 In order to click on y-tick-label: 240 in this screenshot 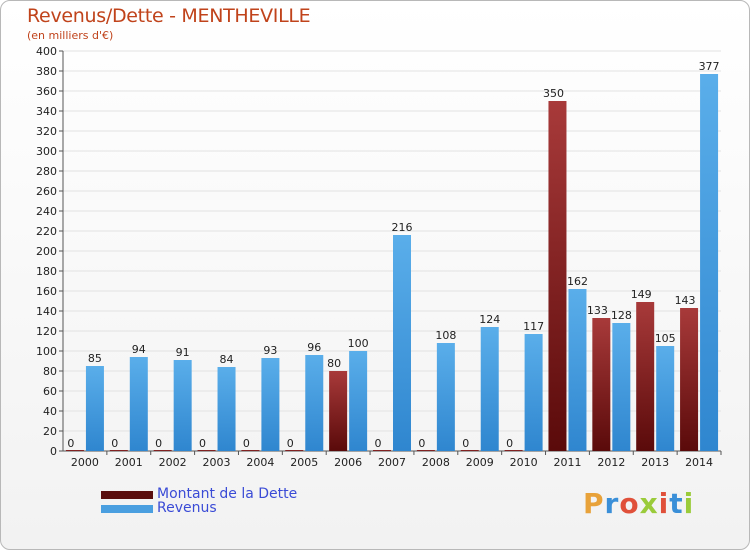, I will do `click(46, 211)`.